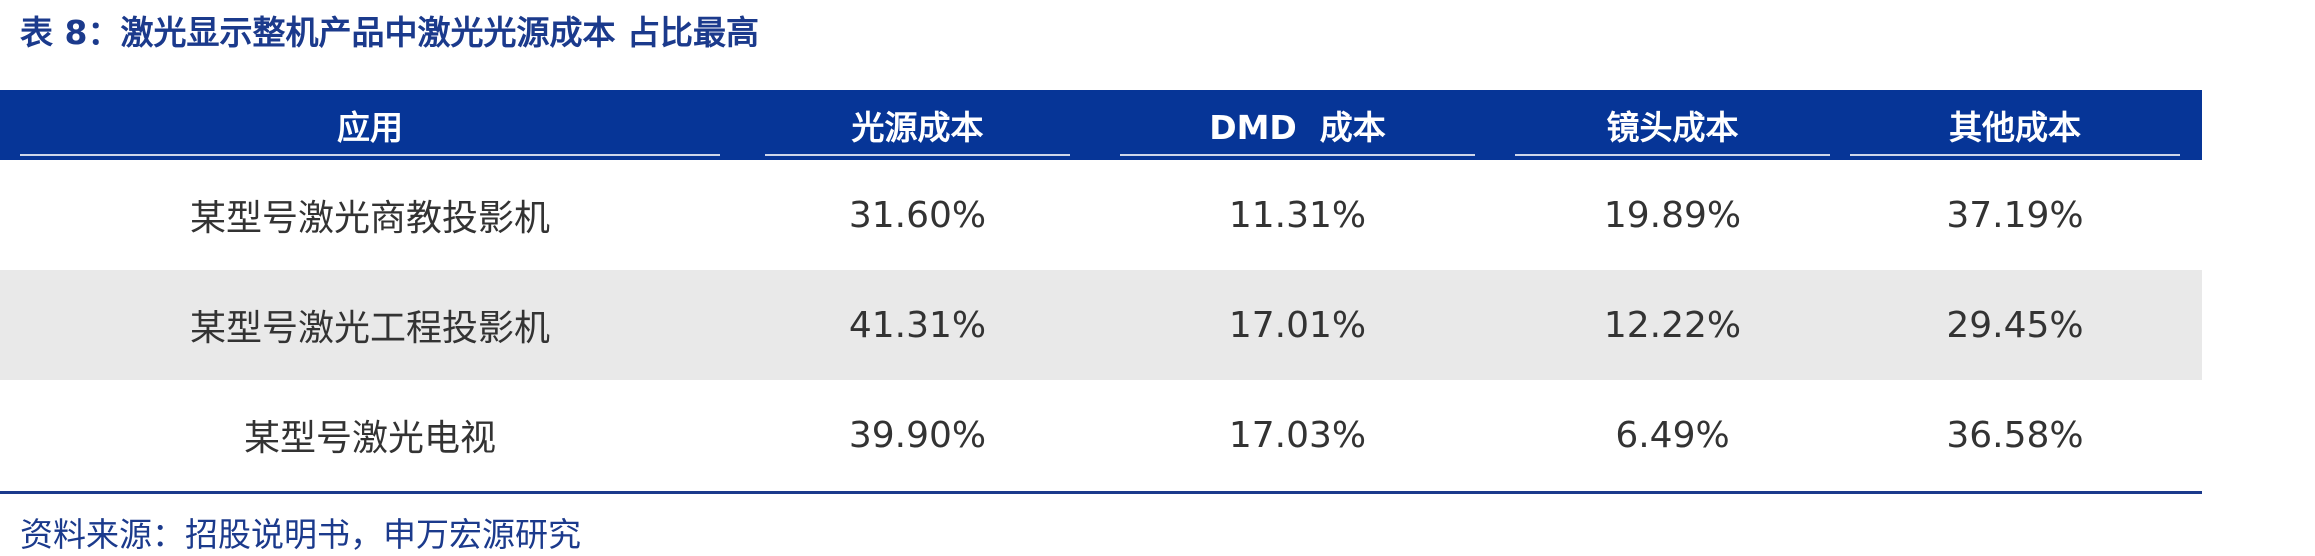 The image size is (2315, 556). Describe the element at coordinates (369, 438) in the screenshot. I see `row-label: 某型号激光电视` at that location.